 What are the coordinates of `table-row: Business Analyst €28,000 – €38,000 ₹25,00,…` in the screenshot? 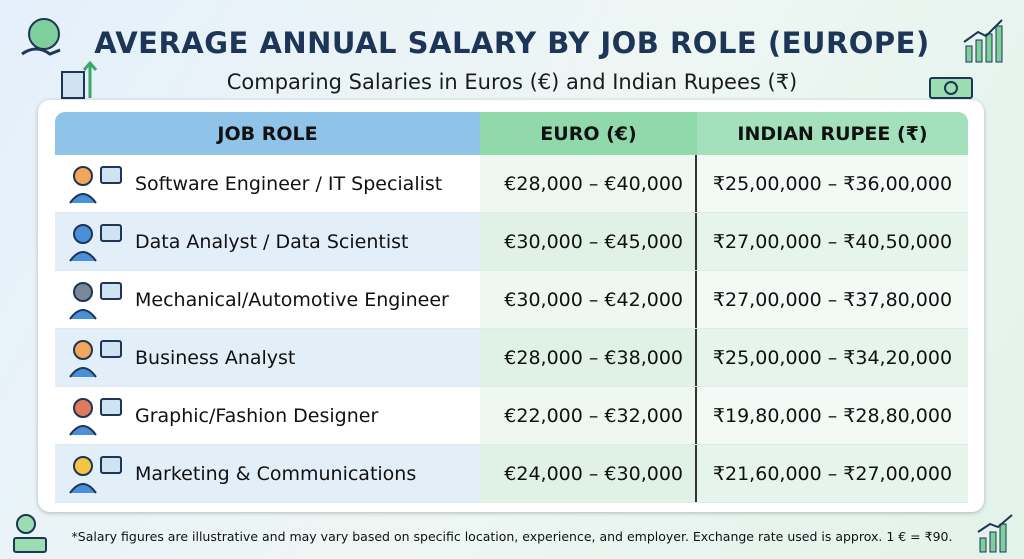 It's located at (511, 358).